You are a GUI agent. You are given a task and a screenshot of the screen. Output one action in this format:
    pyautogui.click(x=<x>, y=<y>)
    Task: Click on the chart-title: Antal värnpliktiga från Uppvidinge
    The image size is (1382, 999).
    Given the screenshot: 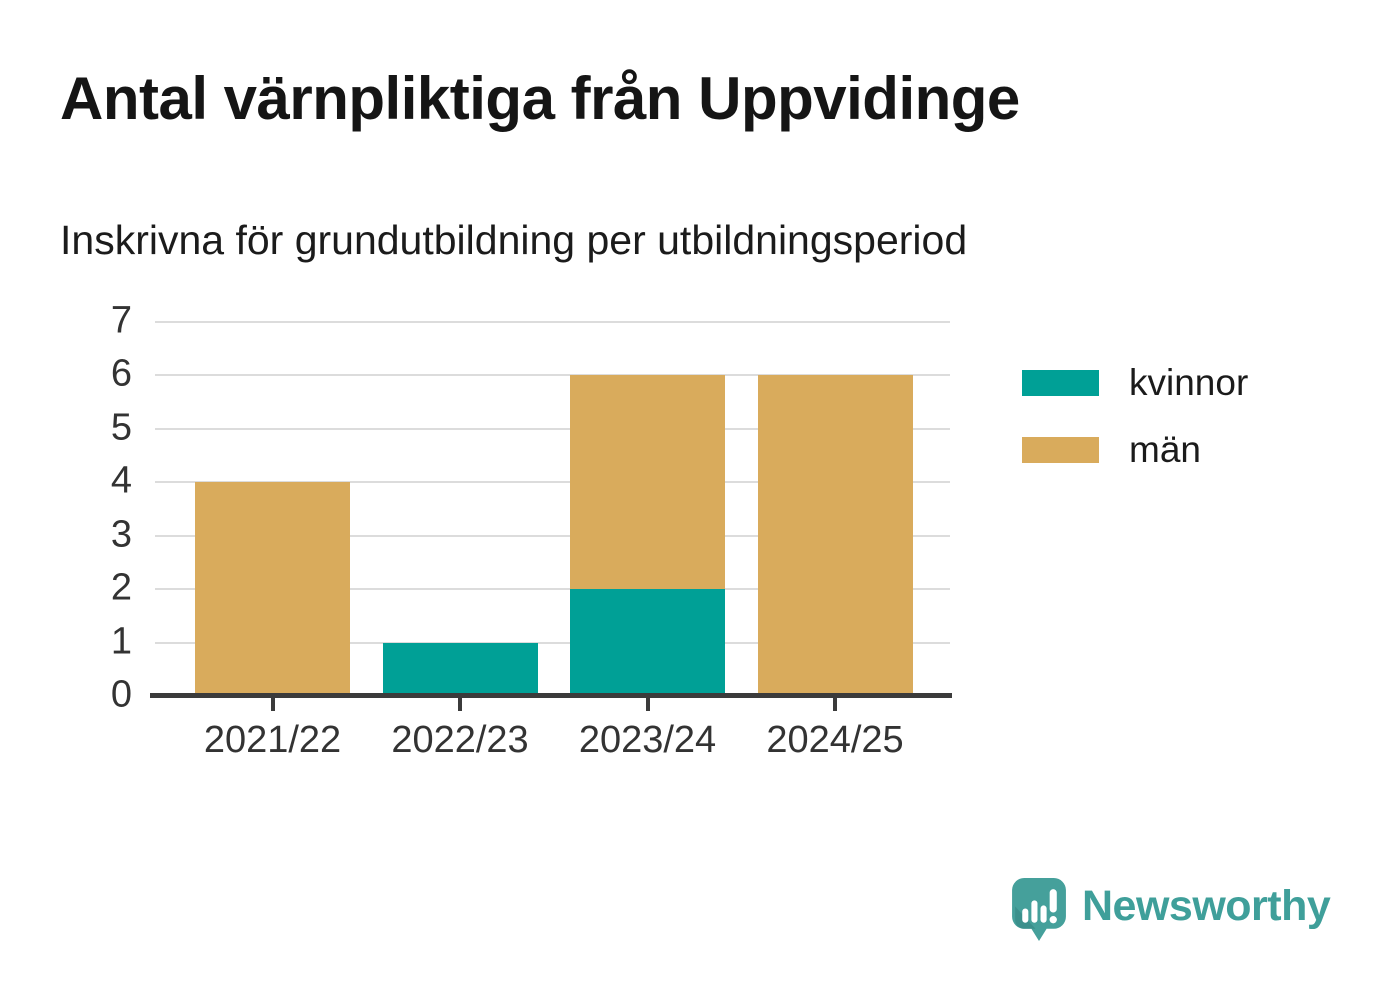 What is the action you would take?
    pyautogui.click(x=540, y=98)
    